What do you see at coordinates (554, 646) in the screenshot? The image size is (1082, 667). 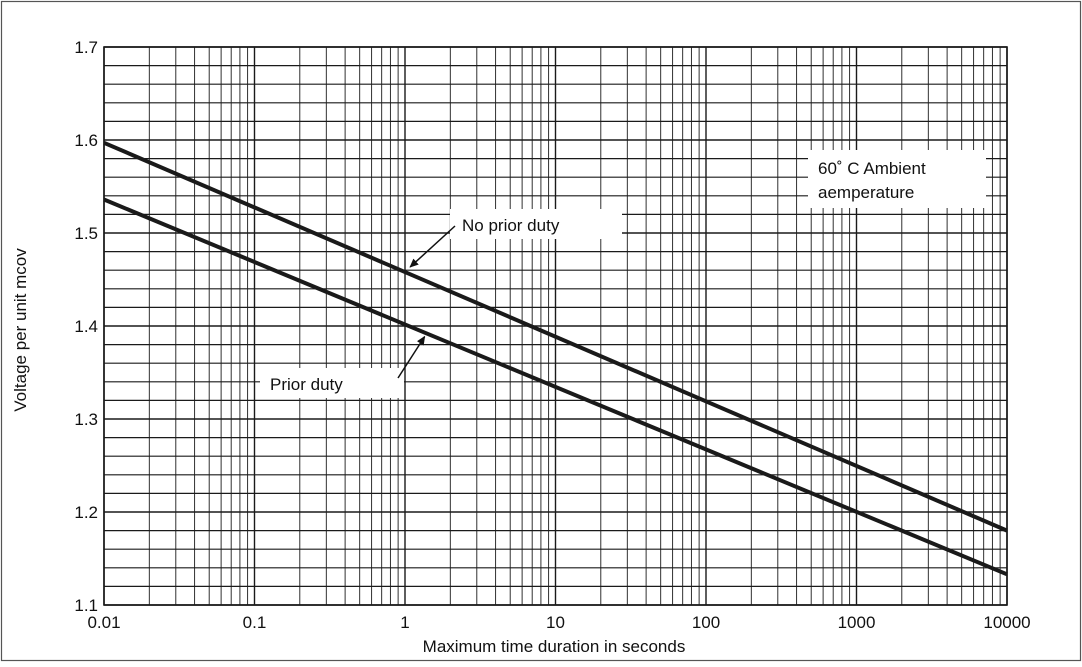 I see `x-axis-label: Maximum time duration in seconds` at bounding box center [554, 646].